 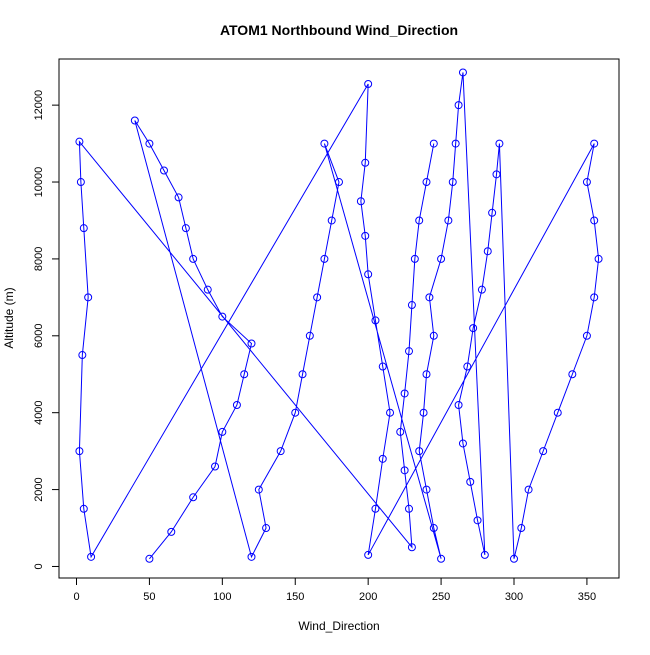 I want to click on y-tick-label: 8000, so click(x=39, y=259).